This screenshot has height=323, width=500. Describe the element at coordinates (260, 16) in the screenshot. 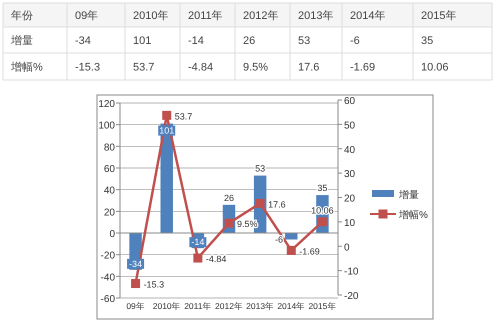

I see `category-label: 2012年` at that location.